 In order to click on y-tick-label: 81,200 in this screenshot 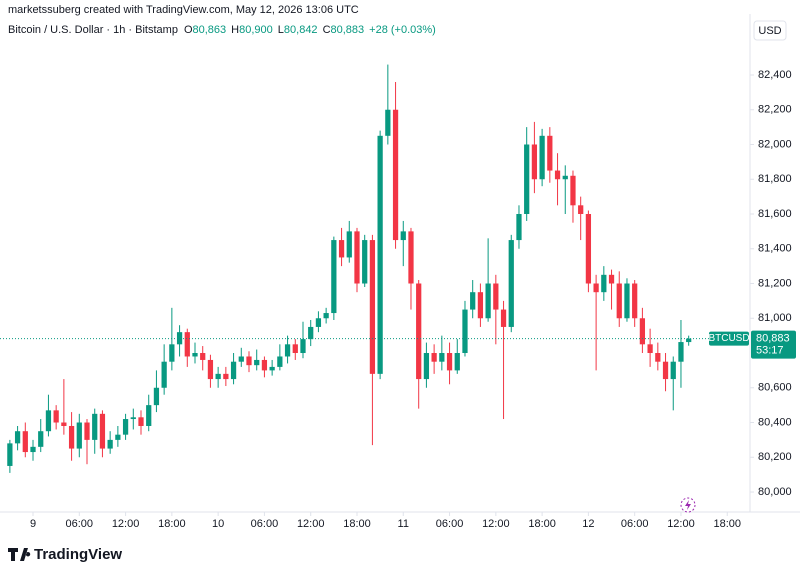, I will do `click(775, 283)`.